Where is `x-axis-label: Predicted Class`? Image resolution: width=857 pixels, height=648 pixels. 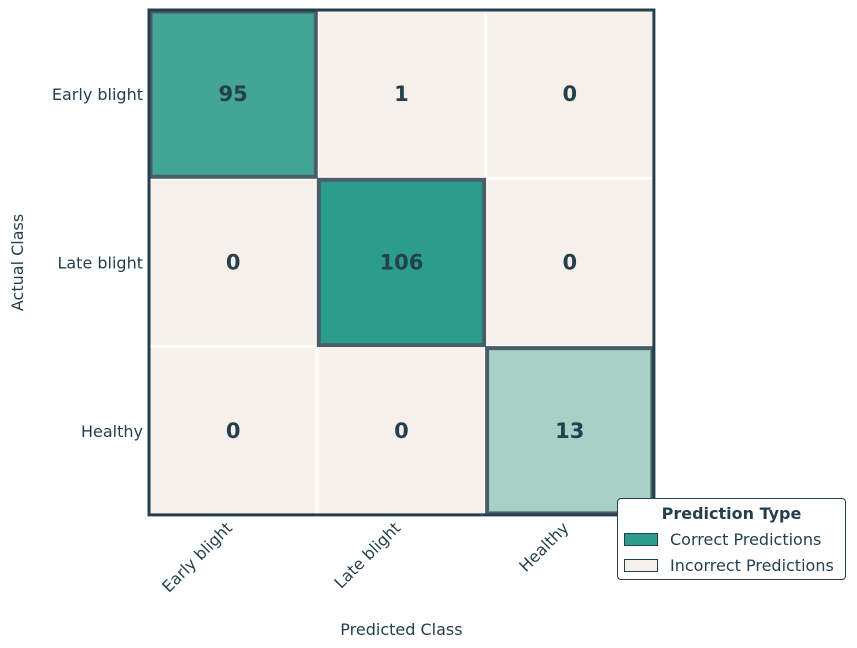
x-axis-label: Predicted Class is located at coordinates (401, 629).